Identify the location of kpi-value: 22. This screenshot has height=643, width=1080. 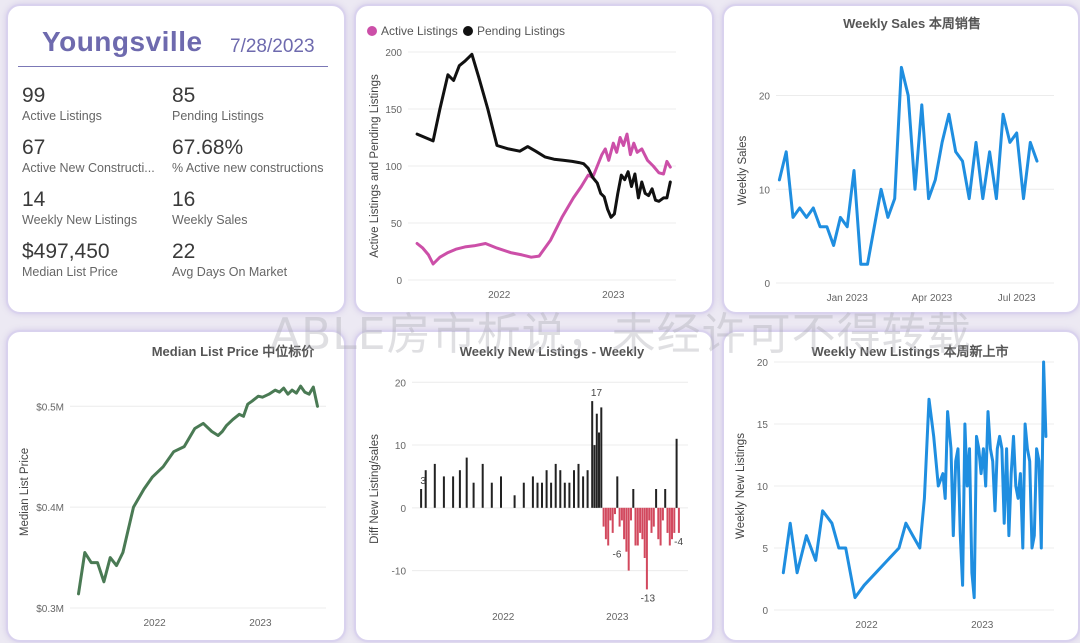
(184, 251).